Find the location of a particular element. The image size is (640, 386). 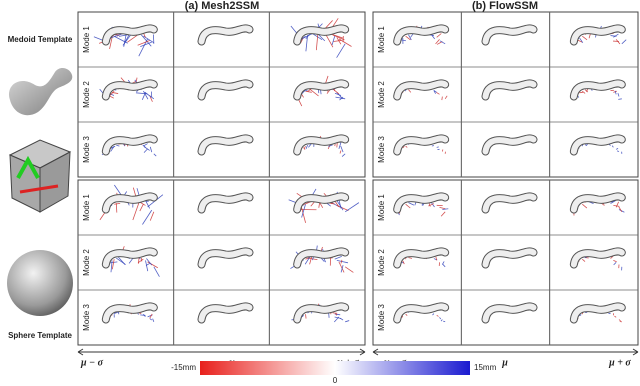

template-label: Medoid Template is located at coordinates (40, 39).